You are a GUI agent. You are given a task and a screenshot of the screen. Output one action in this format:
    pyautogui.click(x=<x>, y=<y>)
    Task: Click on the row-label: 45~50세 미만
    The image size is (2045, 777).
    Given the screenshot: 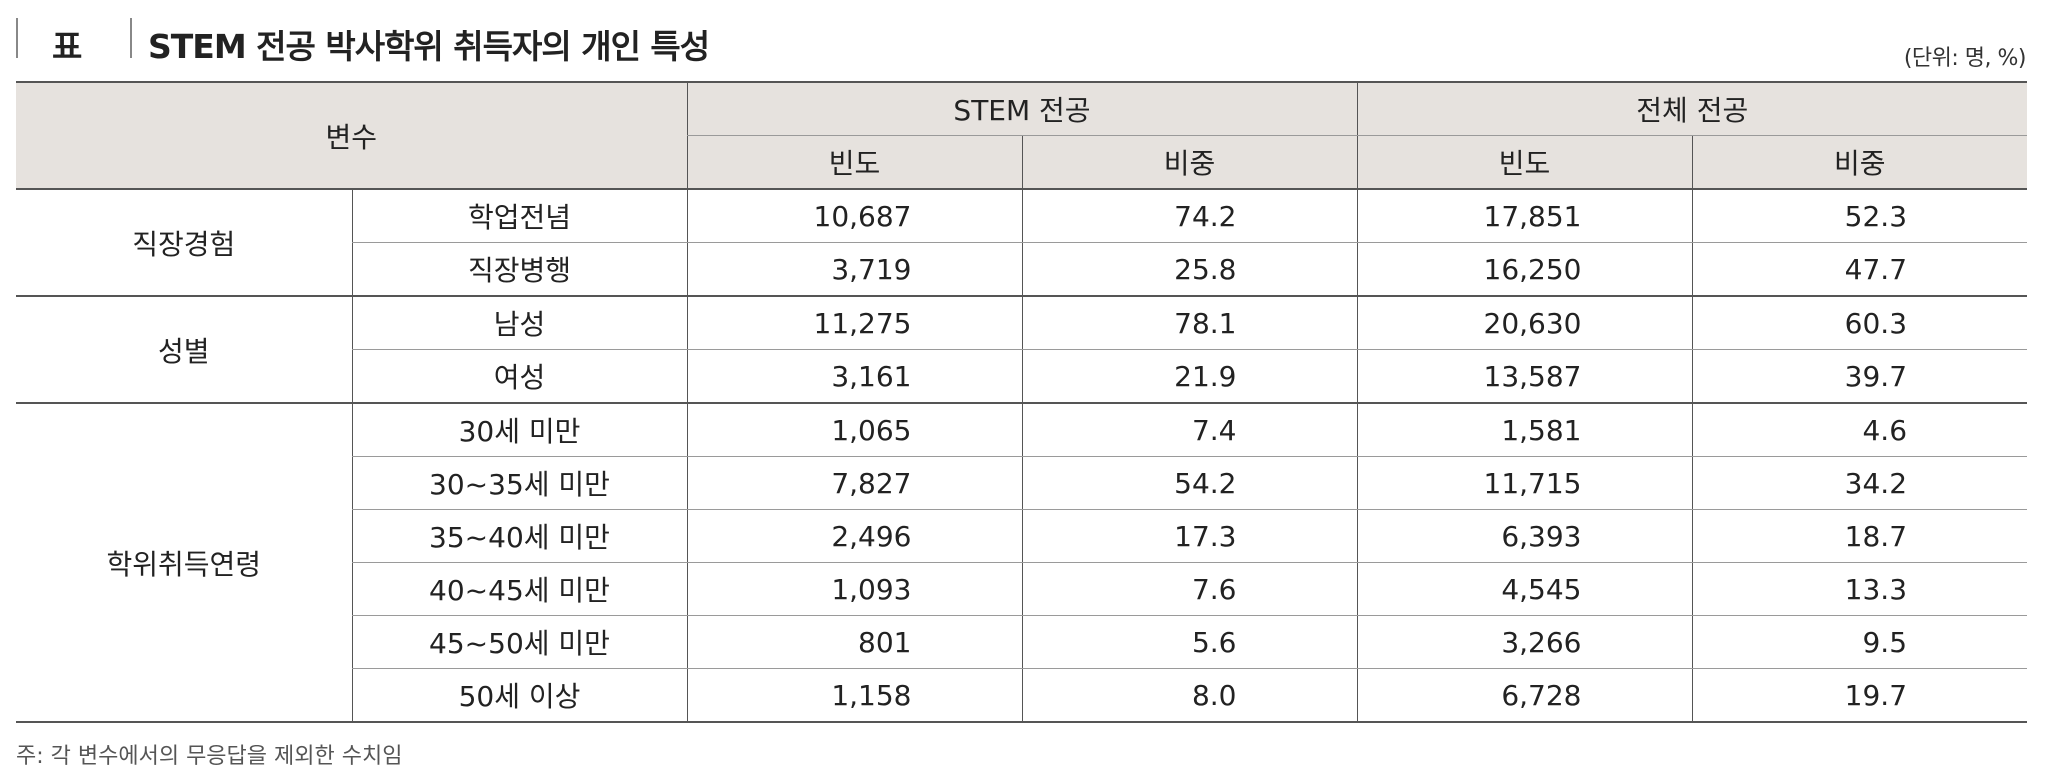 What is the action you would take?
    pyautogui.click(x=519, y=642)
    